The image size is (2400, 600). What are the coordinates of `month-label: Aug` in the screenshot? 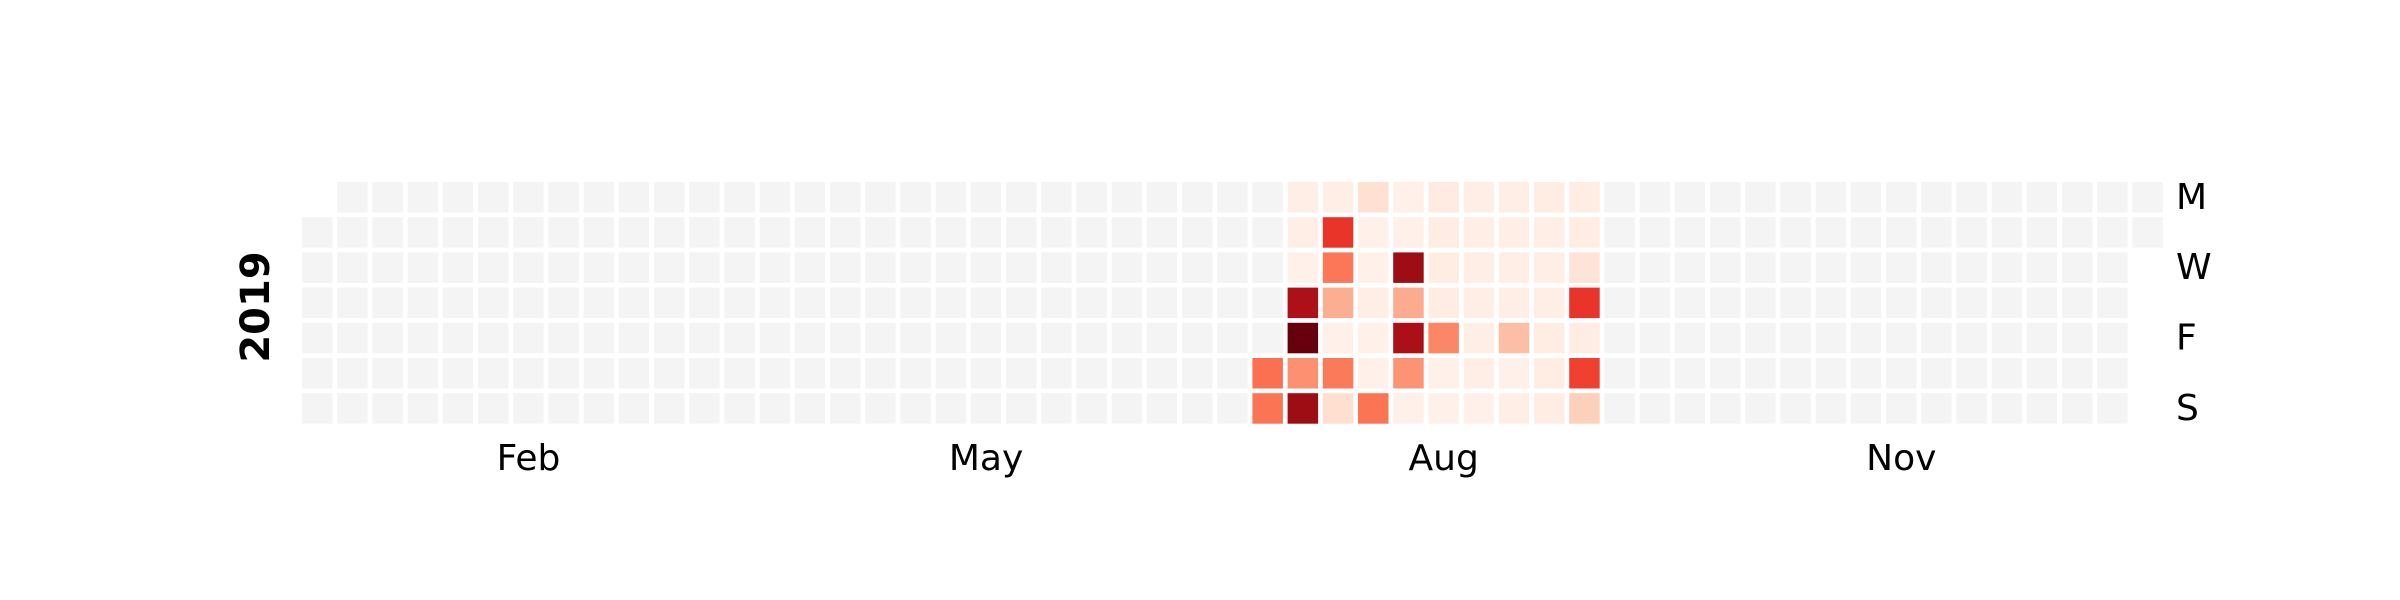 It's located at (1444, 458).